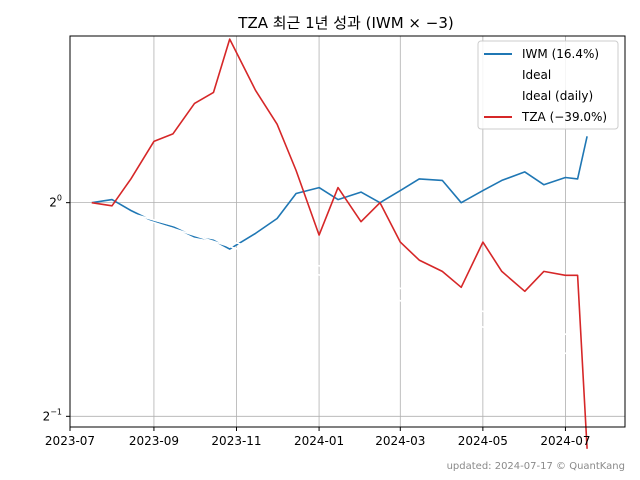  What do you see at coordinates (561, 466) in the screenshot?
I see `footer-copyright-symbol: ©` at bounding box center [561, 466].